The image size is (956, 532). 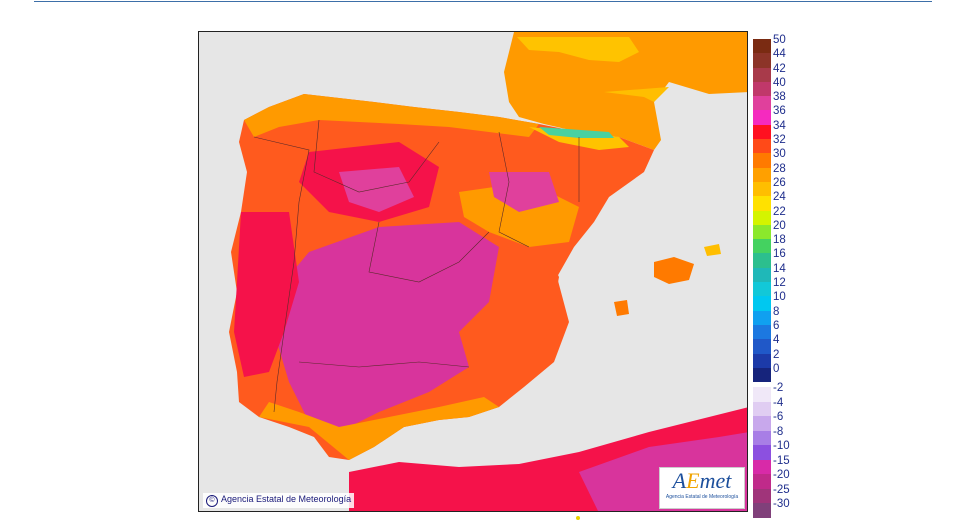 What do you see at coordinates (779, 254) in the screenshot?
I see `legend-positive-label: 16` at bounding box center [779, 254].